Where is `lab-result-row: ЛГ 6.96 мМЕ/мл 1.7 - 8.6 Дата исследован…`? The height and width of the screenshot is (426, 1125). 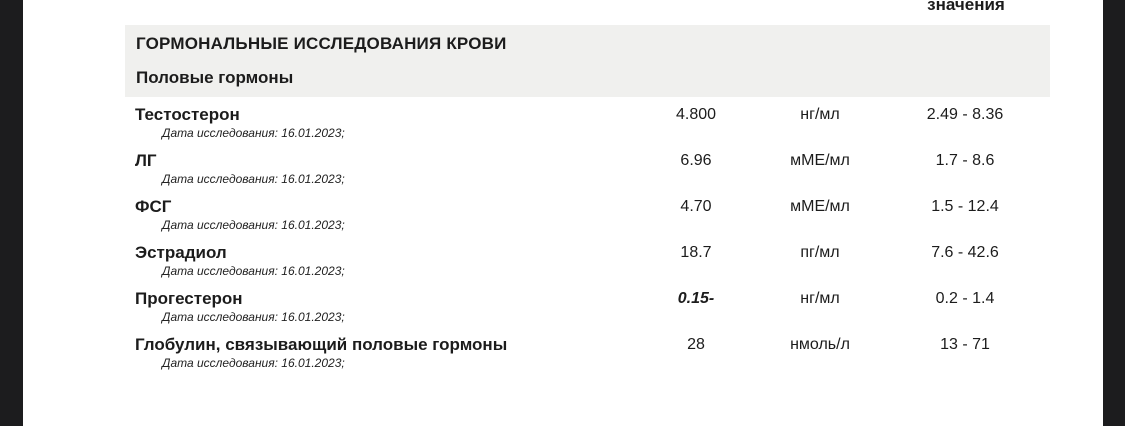
lab-result-row: ЛГ 6.96 мМЕ/мл 1.7 - 8.6 Дата исследован… is located at coordinates (587, 168).